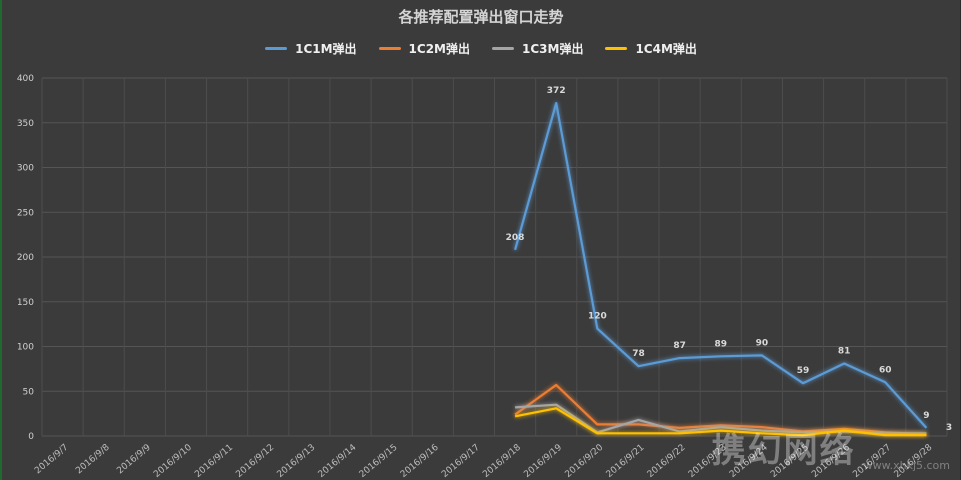  I want to click on y-tick-label: 150, so click(25, 303).